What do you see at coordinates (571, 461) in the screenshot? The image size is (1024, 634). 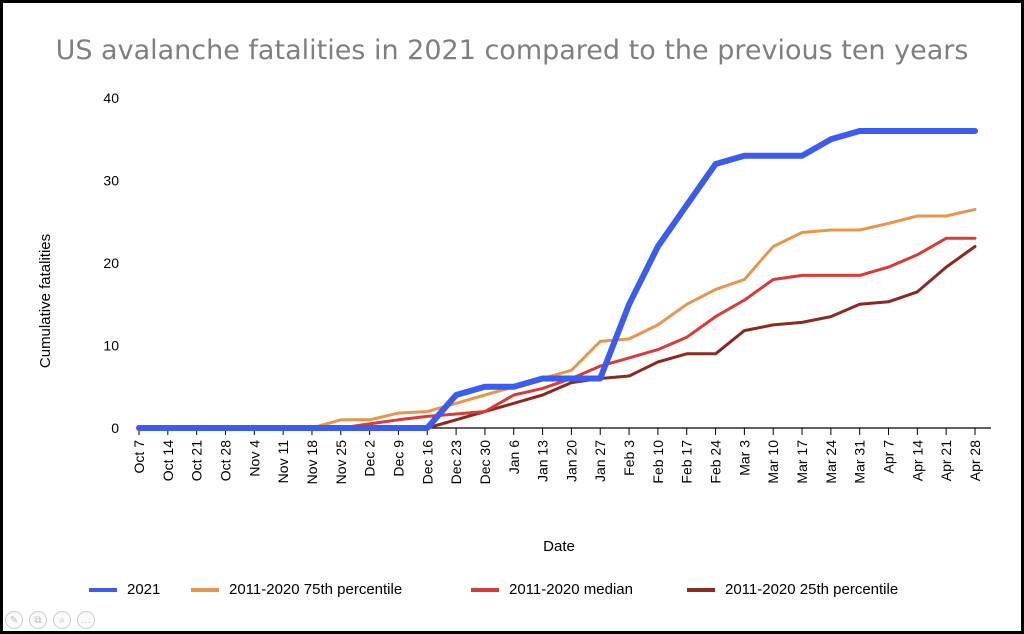 I see `x-tick-label: Jan 20` at bounding box center [571, 461].